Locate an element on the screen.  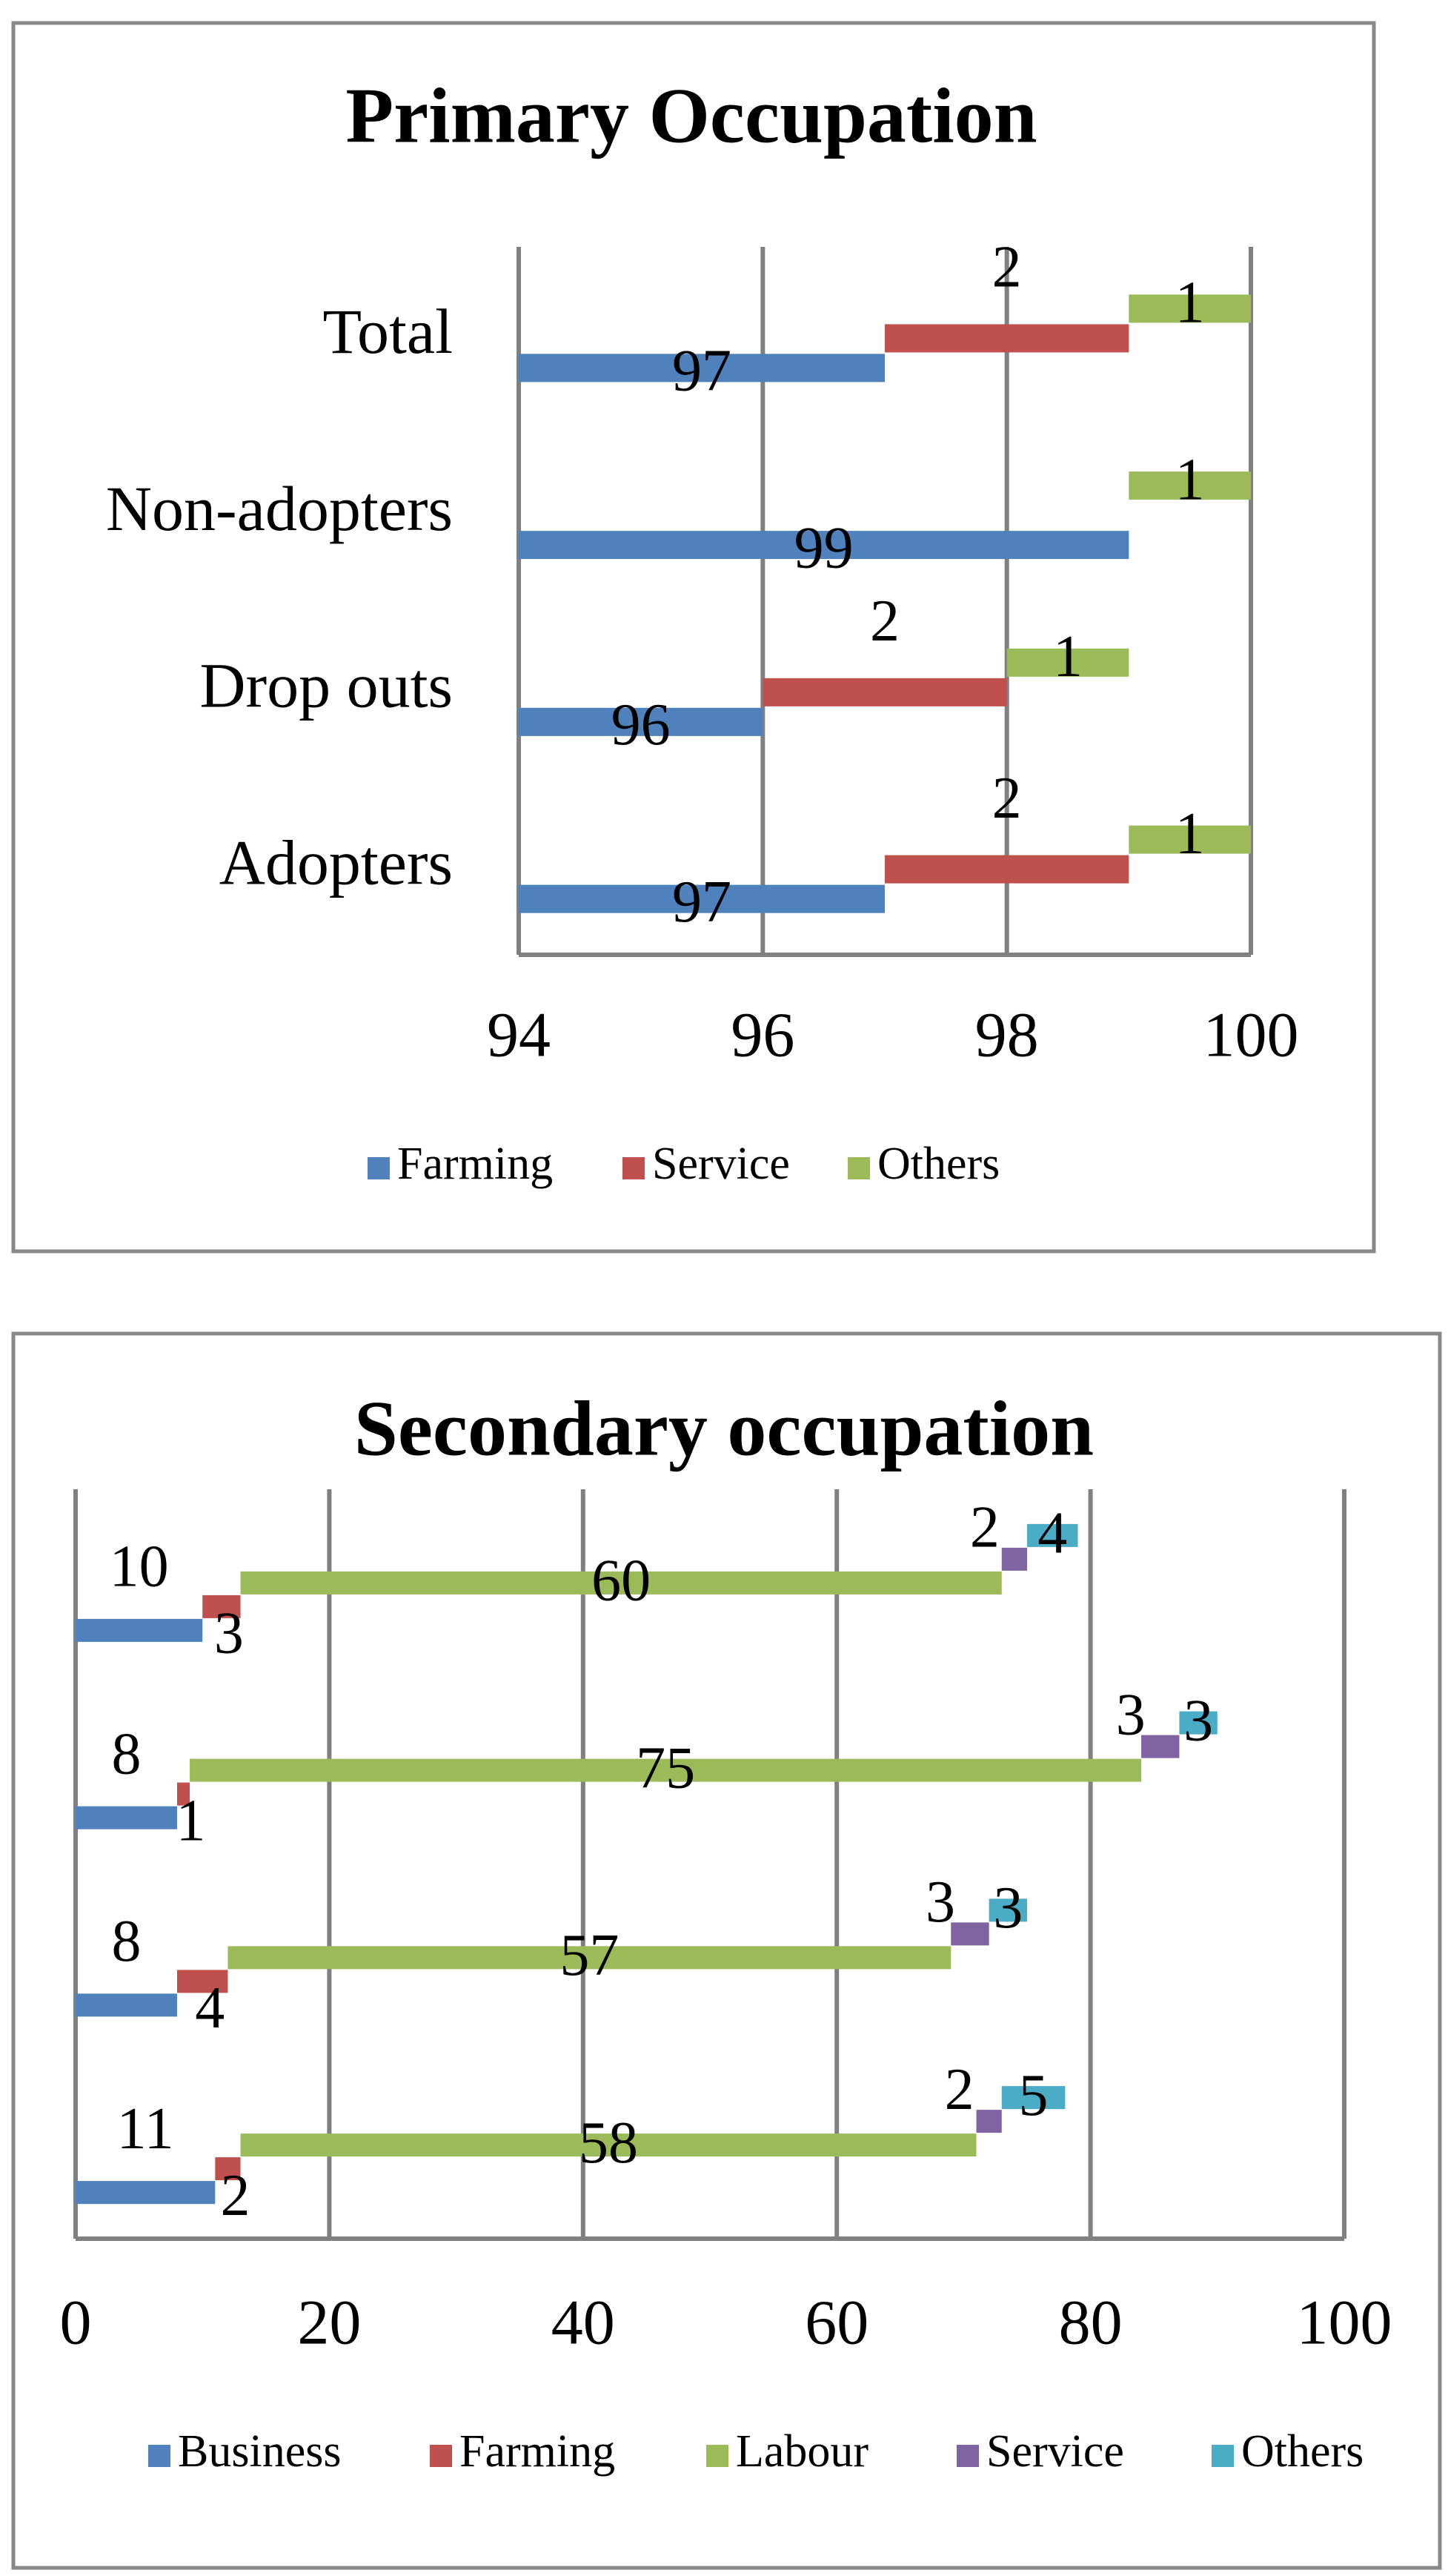
data-label: 60 is located at coordinates (621, 1581).